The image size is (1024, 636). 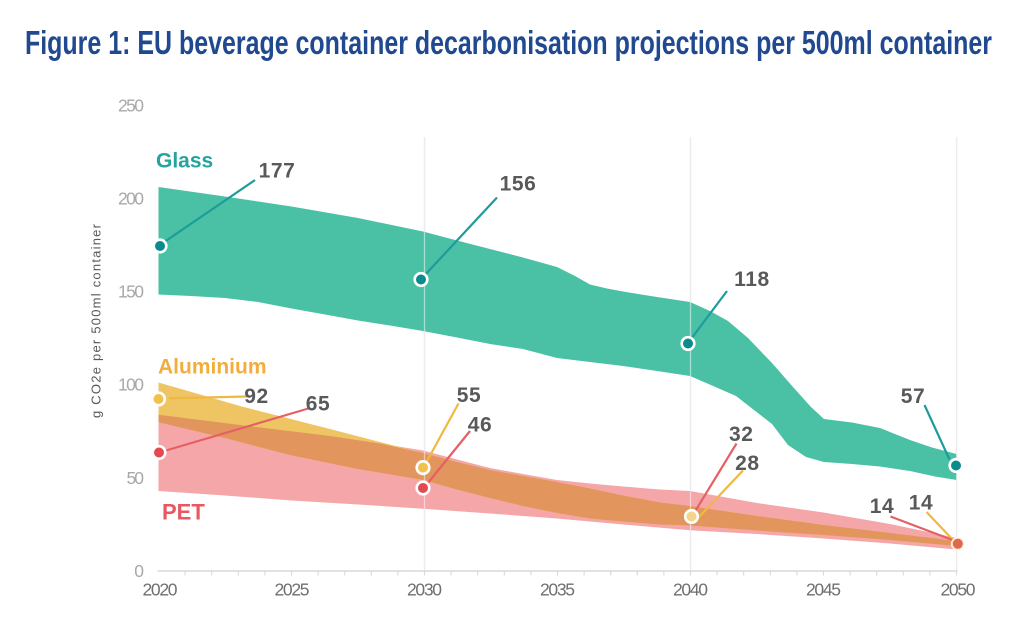 What do you see at coordinates (480, 425) in the screenshot?
I see `svg-text: 46` at bounding box center [480, 425].